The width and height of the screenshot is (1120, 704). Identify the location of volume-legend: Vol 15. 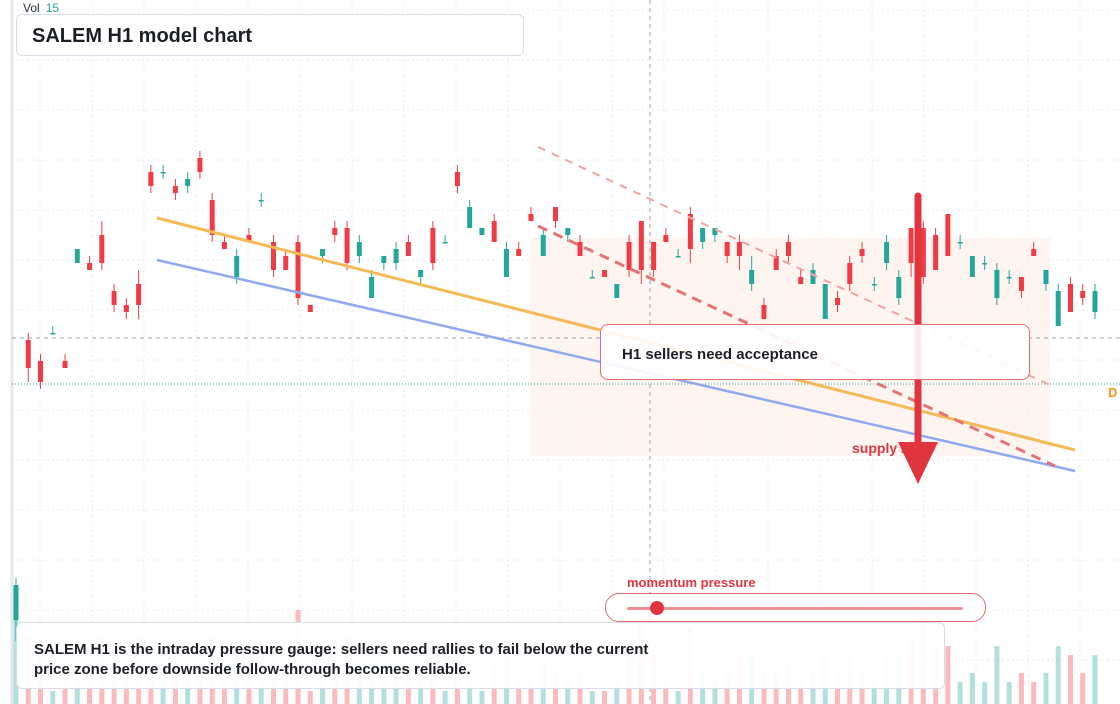
(41, 8).